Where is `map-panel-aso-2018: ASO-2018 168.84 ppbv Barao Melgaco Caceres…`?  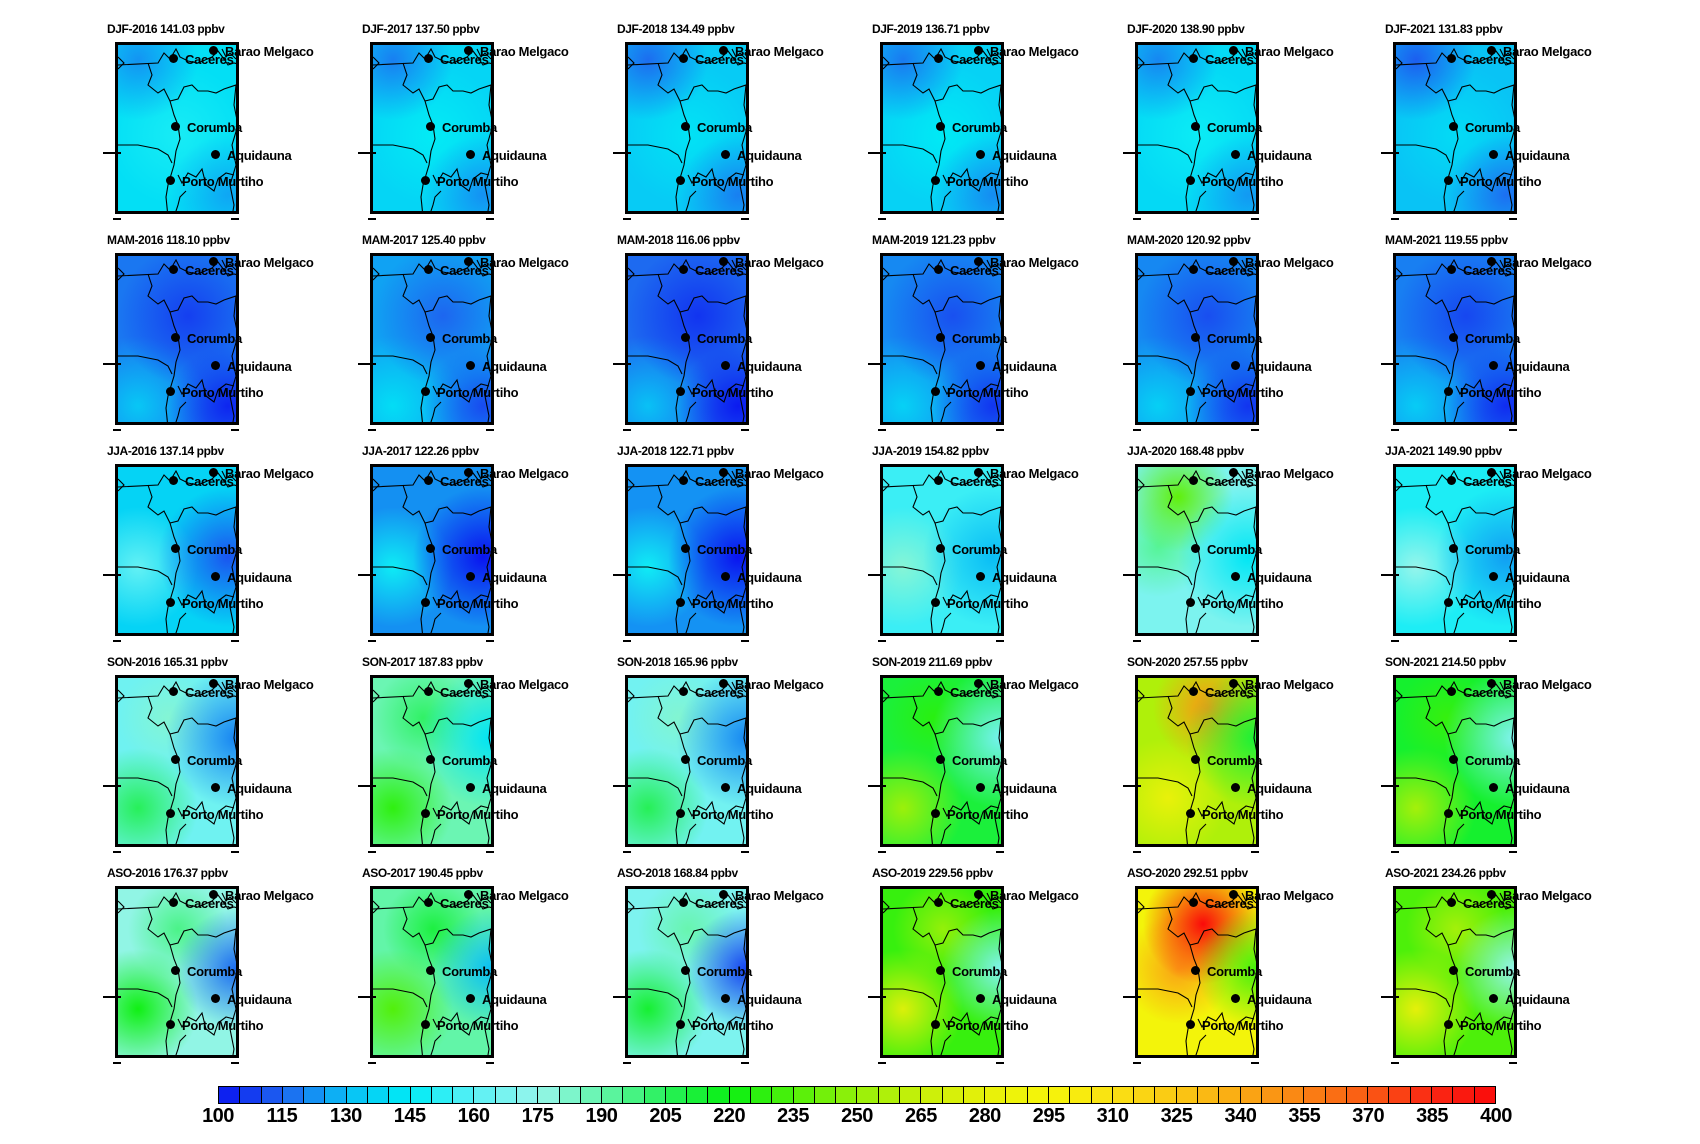 map-panel-aso-2018: ASO-2018 168.84 ppbv Barao Melgaco Caceres… is located at coordinates (718, 965).